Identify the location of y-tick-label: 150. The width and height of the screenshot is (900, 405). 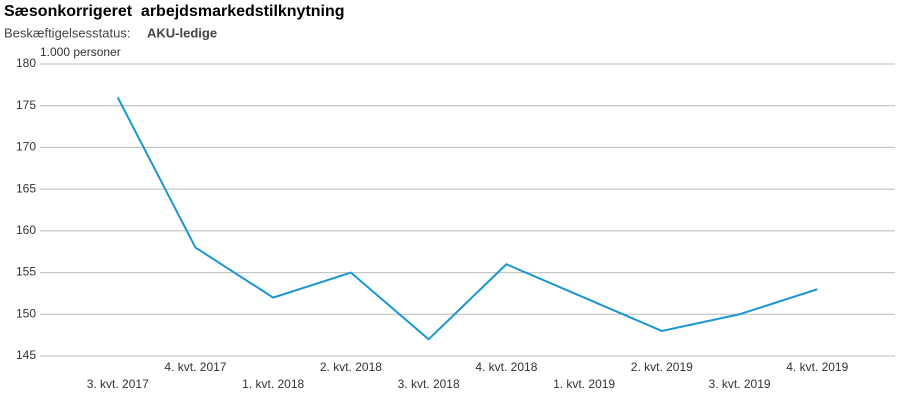
(26, 313).